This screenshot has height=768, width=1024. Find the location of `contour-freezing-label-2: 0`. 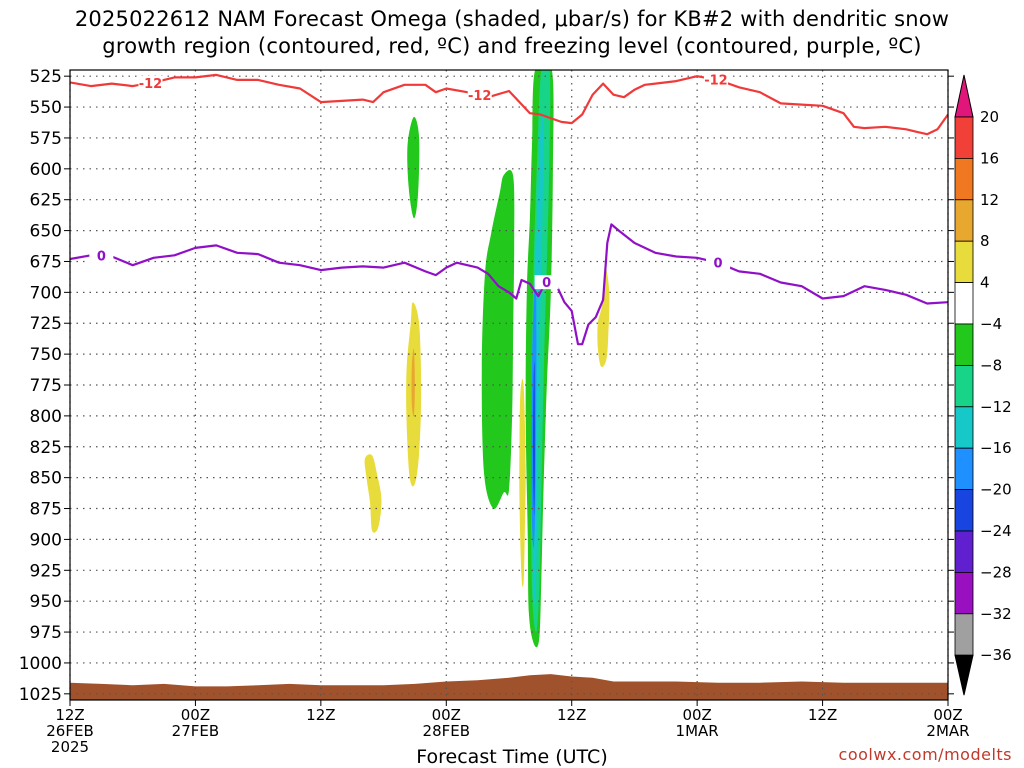

contour-freezing-label-2: 0 is located at coordinates (718, 264).